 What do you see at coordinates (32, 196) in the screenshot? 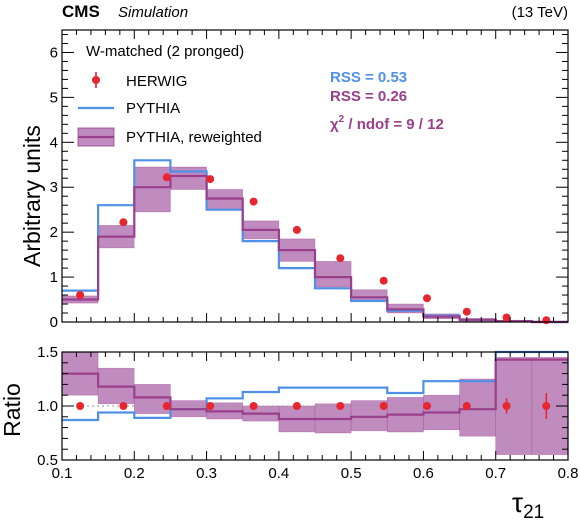
I see `main-y-axis-label: Arbitrary units` at bounding box center [32, 196].